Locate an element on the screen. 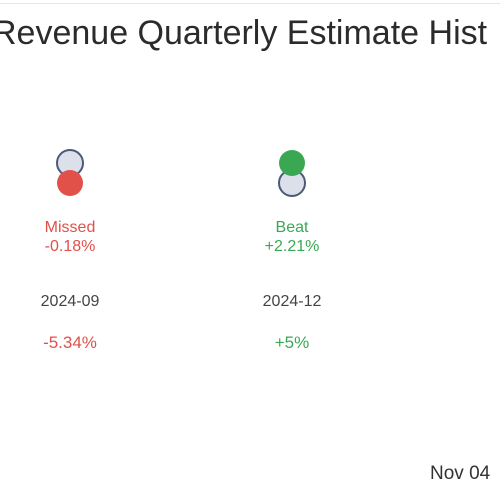 This screenshot has height=500, width=500. chart-title: Revenue Quarterly Estimate Hist is located at coordinates (244, 33).